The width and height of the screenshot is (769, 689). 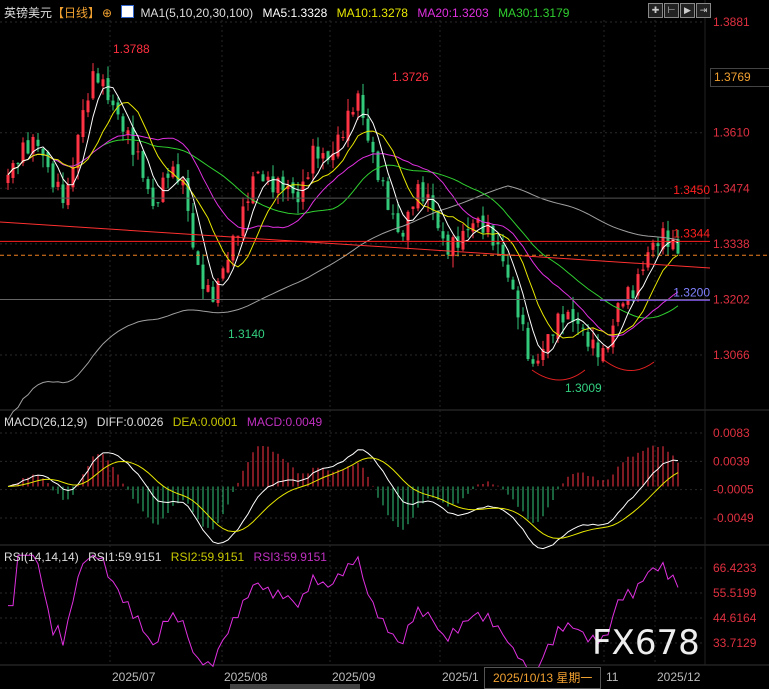 I want to click on play-icon: ▶, so click(x=687, y=10).